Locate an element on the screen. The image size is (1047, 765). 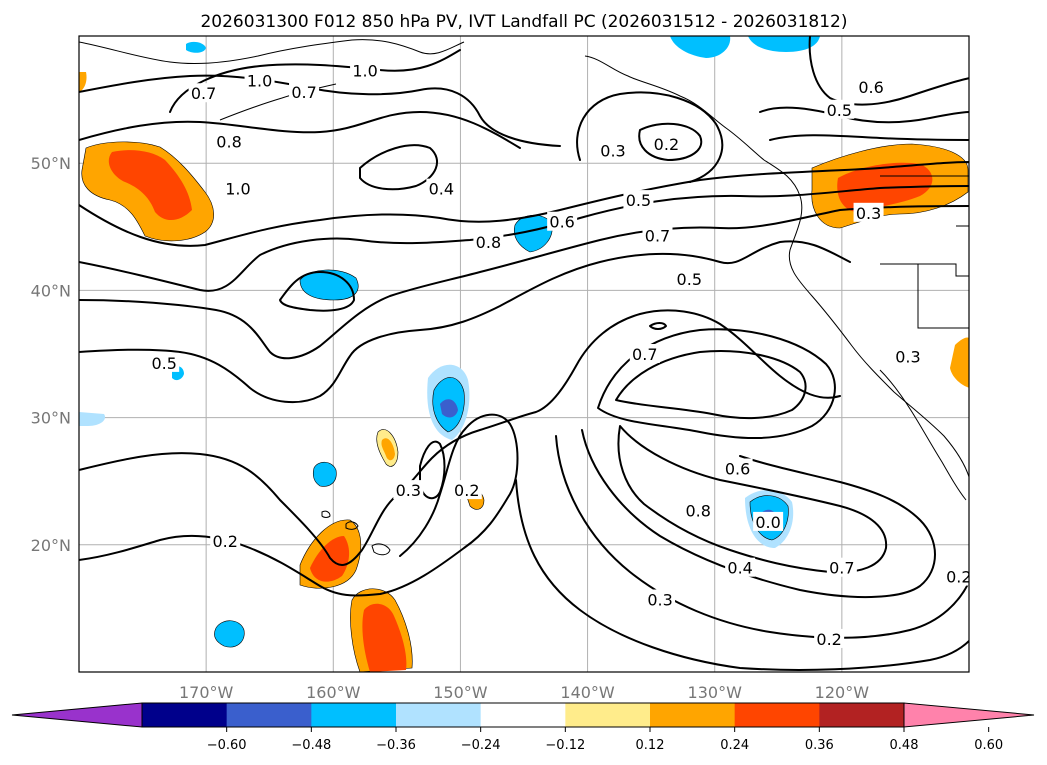
lat-tick-label: 30°N is located at coordinates (51, 418).